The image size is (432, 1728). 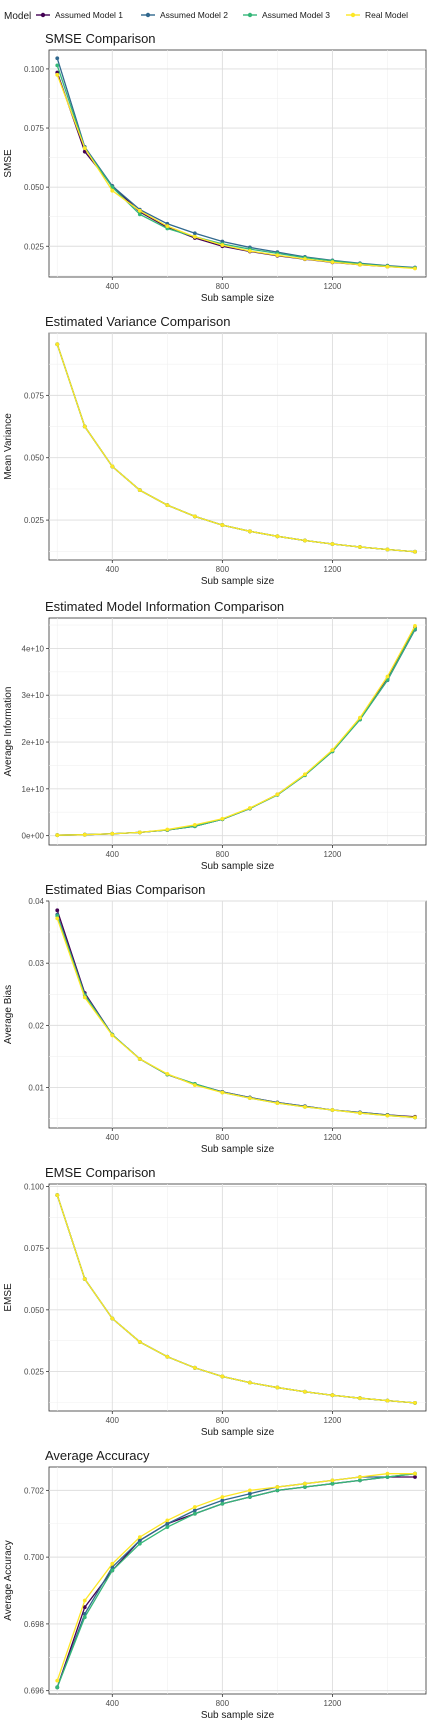 What do you see at coordinates (17, 16) in the screenshot?
I see `legend-title: Model` at bounding box center [17, 16].